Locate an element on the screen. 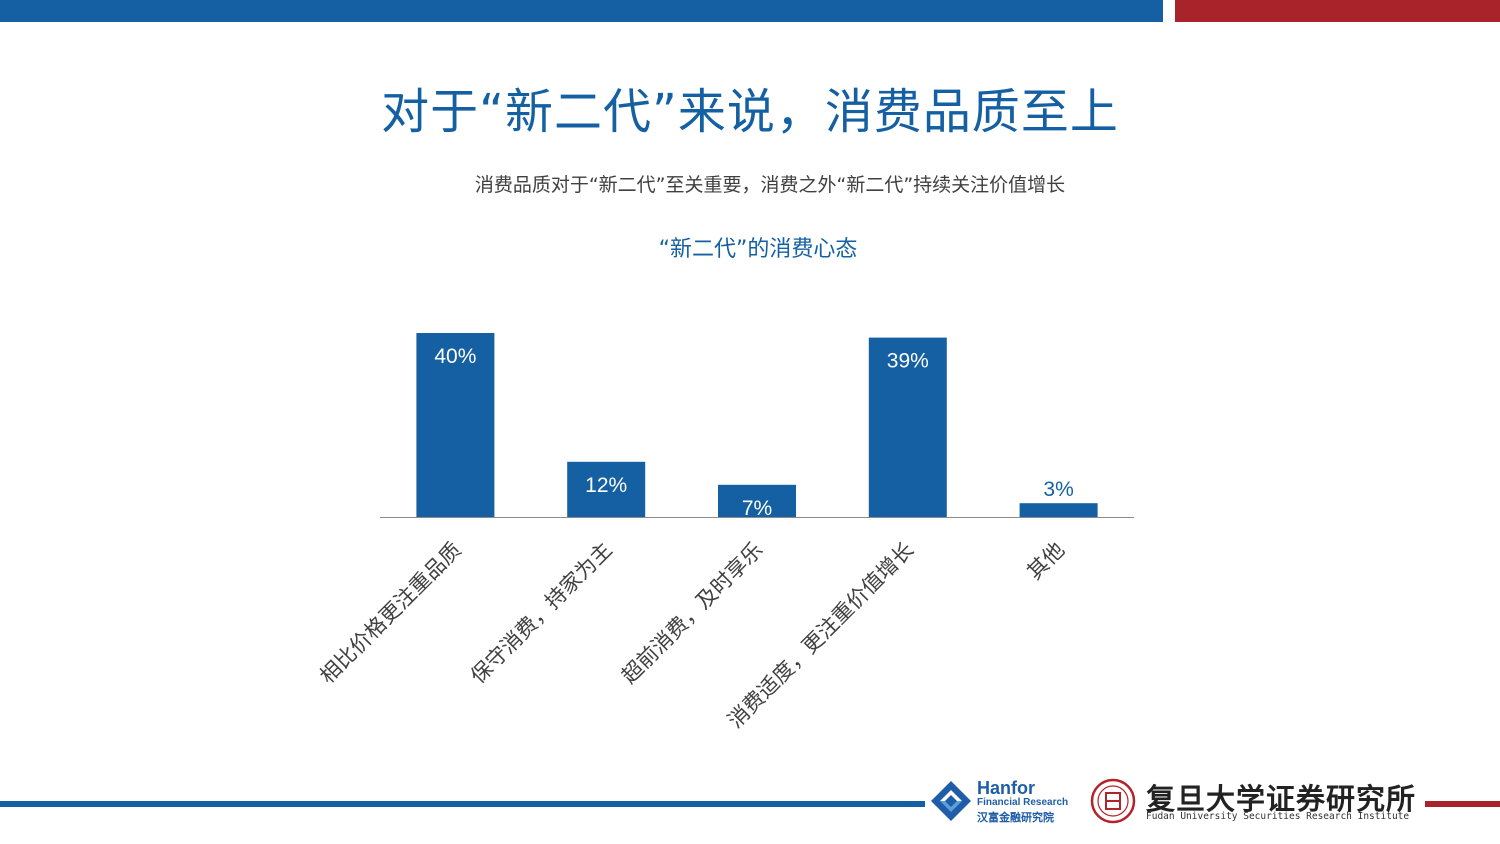 This screenshot has width=1500, height=844. hanfor-logo: Hanfor Financial Research 汉富金融研究院 is located at coordinates (1005, 802).